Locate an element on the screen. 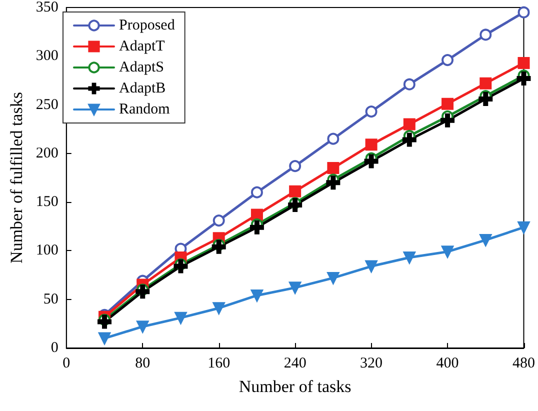 The height and width of the screenshot is (411, 538). legend-label: AdaptS is located at coordinates (141, 68).